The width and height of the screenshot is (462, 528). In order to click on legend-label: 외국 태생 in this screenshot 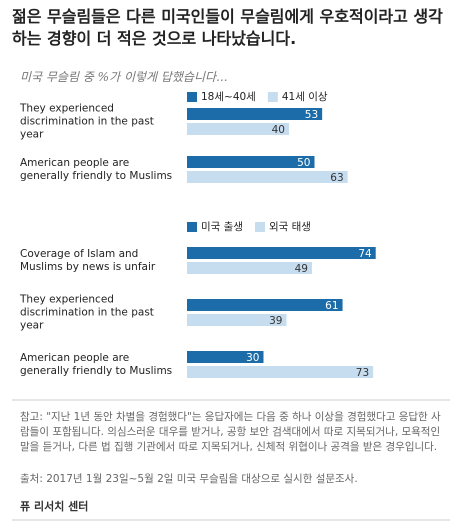, I will do `click(290, 227)`.